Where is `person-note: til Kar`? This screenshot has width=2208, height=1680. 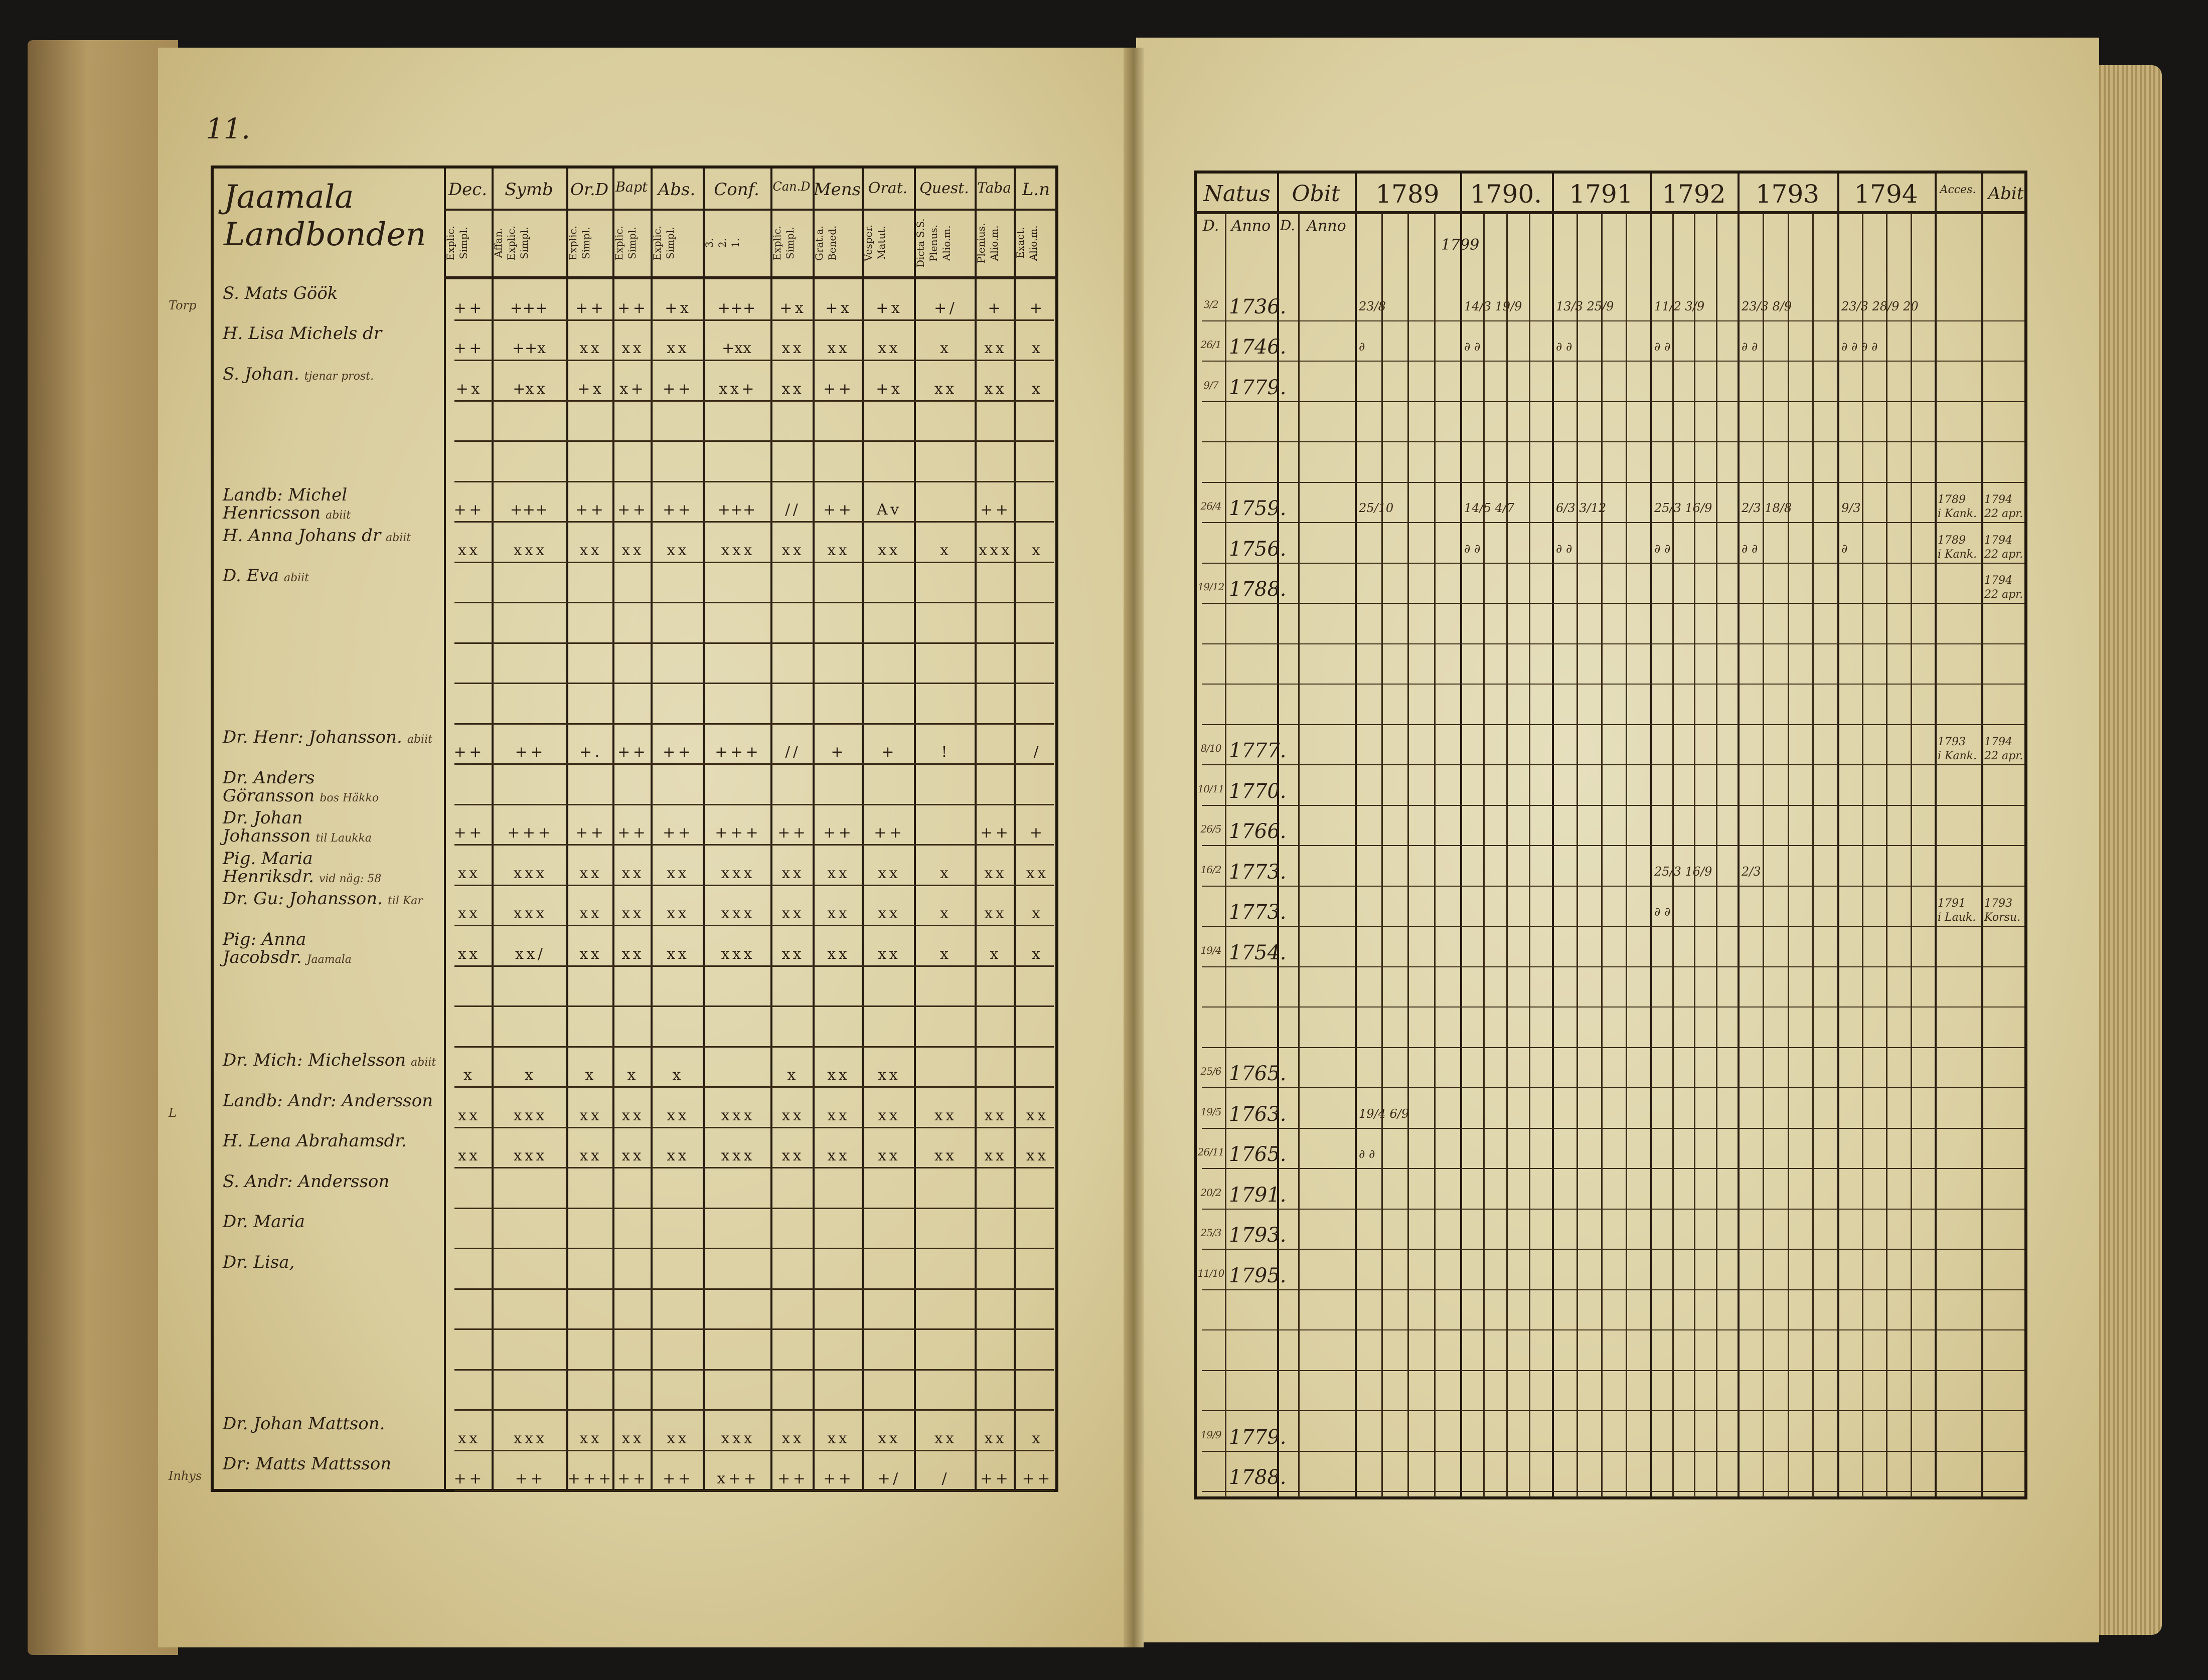 person-note: til Kar is located at coordinates (405, 901).